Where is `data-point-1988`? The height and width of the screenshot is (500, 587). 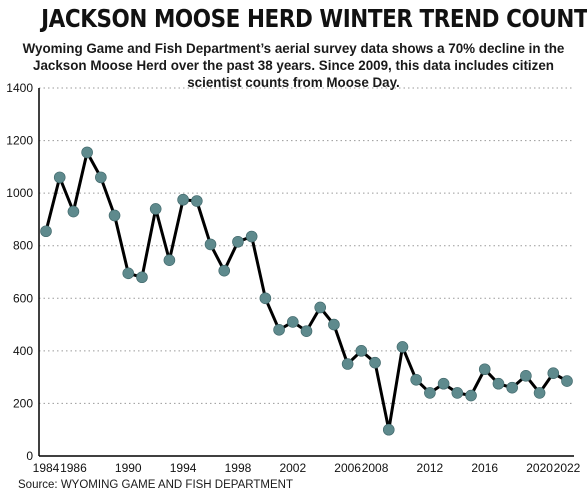 data-point-1988 is located at coordinates (101, 177).